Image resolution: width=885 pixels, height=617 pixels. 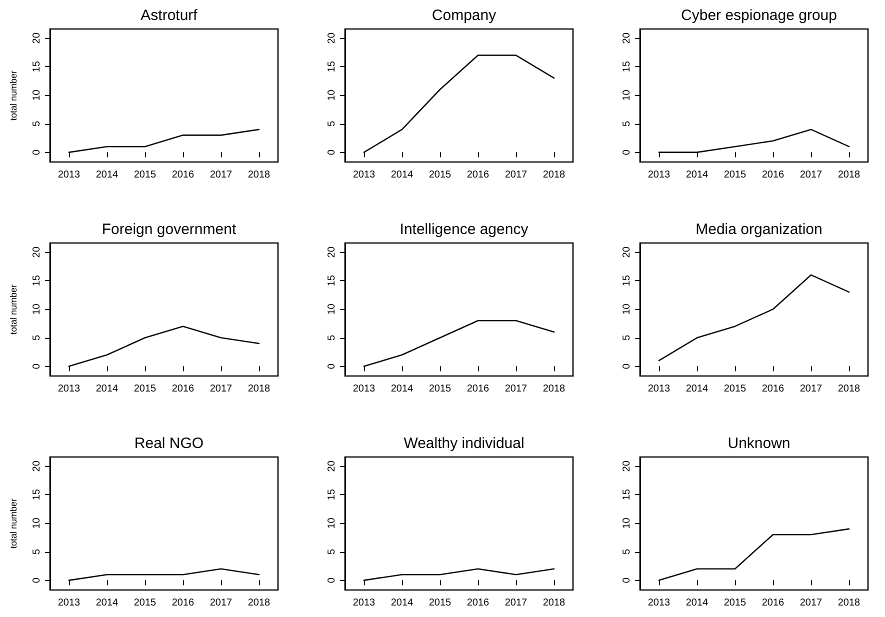 What do you see at coordinates (464, 229) in the screenshot?
I see `chart-title: Intelligence agency` at bounding box center [464, 229].